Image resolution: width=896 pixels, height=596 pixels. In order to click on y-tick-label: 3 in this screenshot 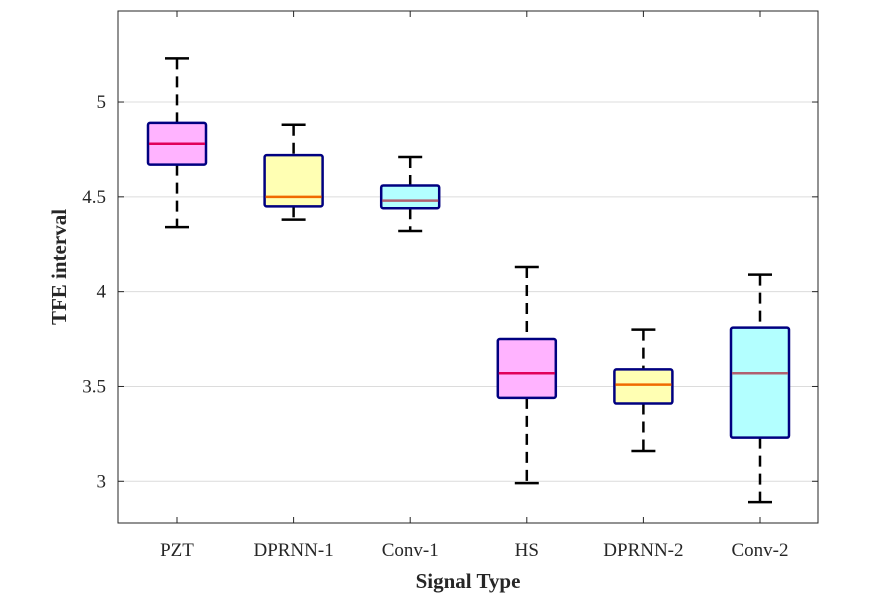, I will do `click(102, 481)`.